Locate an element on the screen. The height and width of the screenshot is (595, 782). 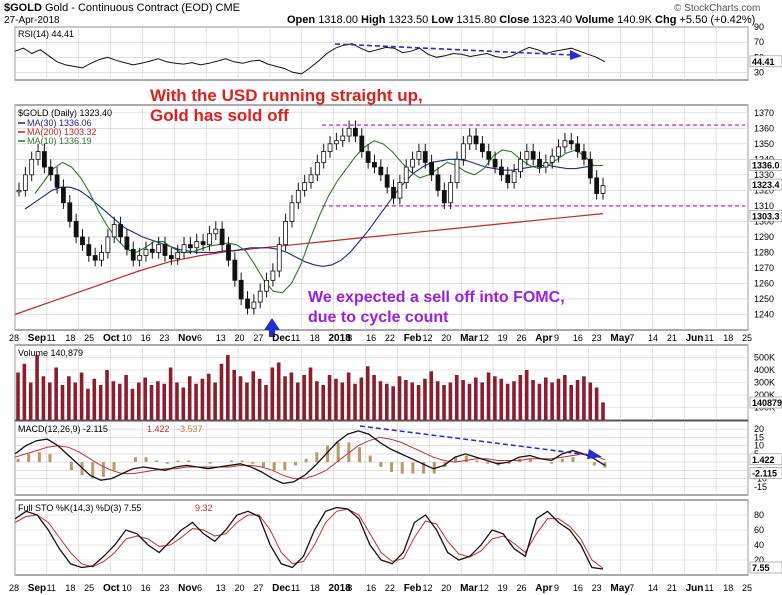
x-axis-label-bottom: 16 is located at coordinates (578, 588).